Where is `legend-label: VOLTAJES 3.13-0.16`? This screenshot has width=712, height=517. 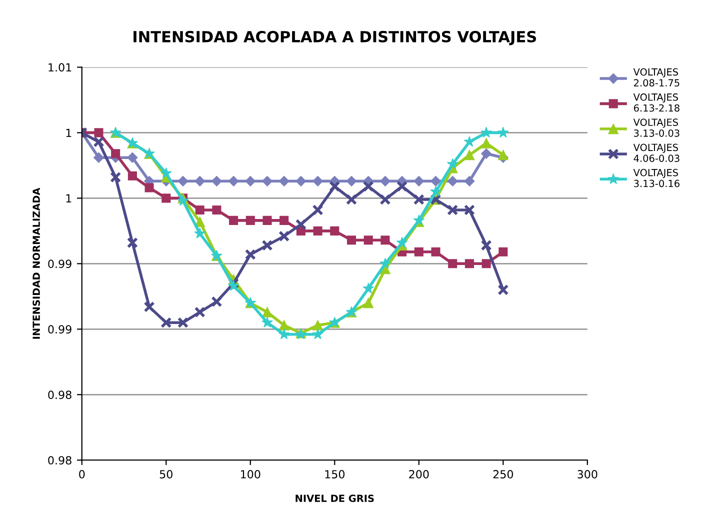
legend-label: VOLTAJES 3.13-0.16 is located at coordinates (656, 178).